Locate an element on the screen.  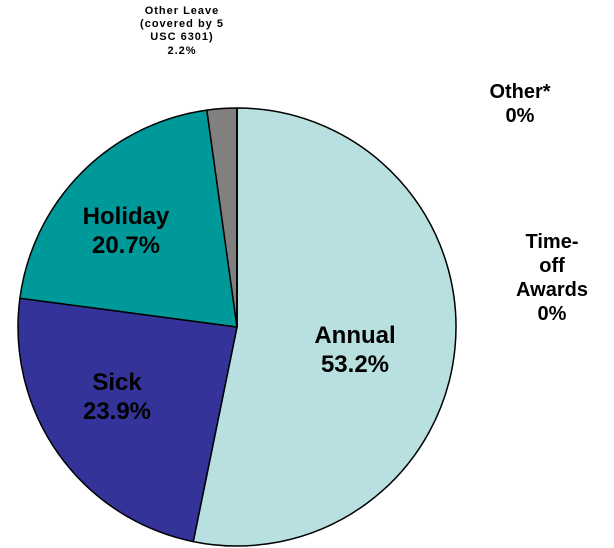
slice-label: Annual 53.2% is located at coordinates (354, 351).